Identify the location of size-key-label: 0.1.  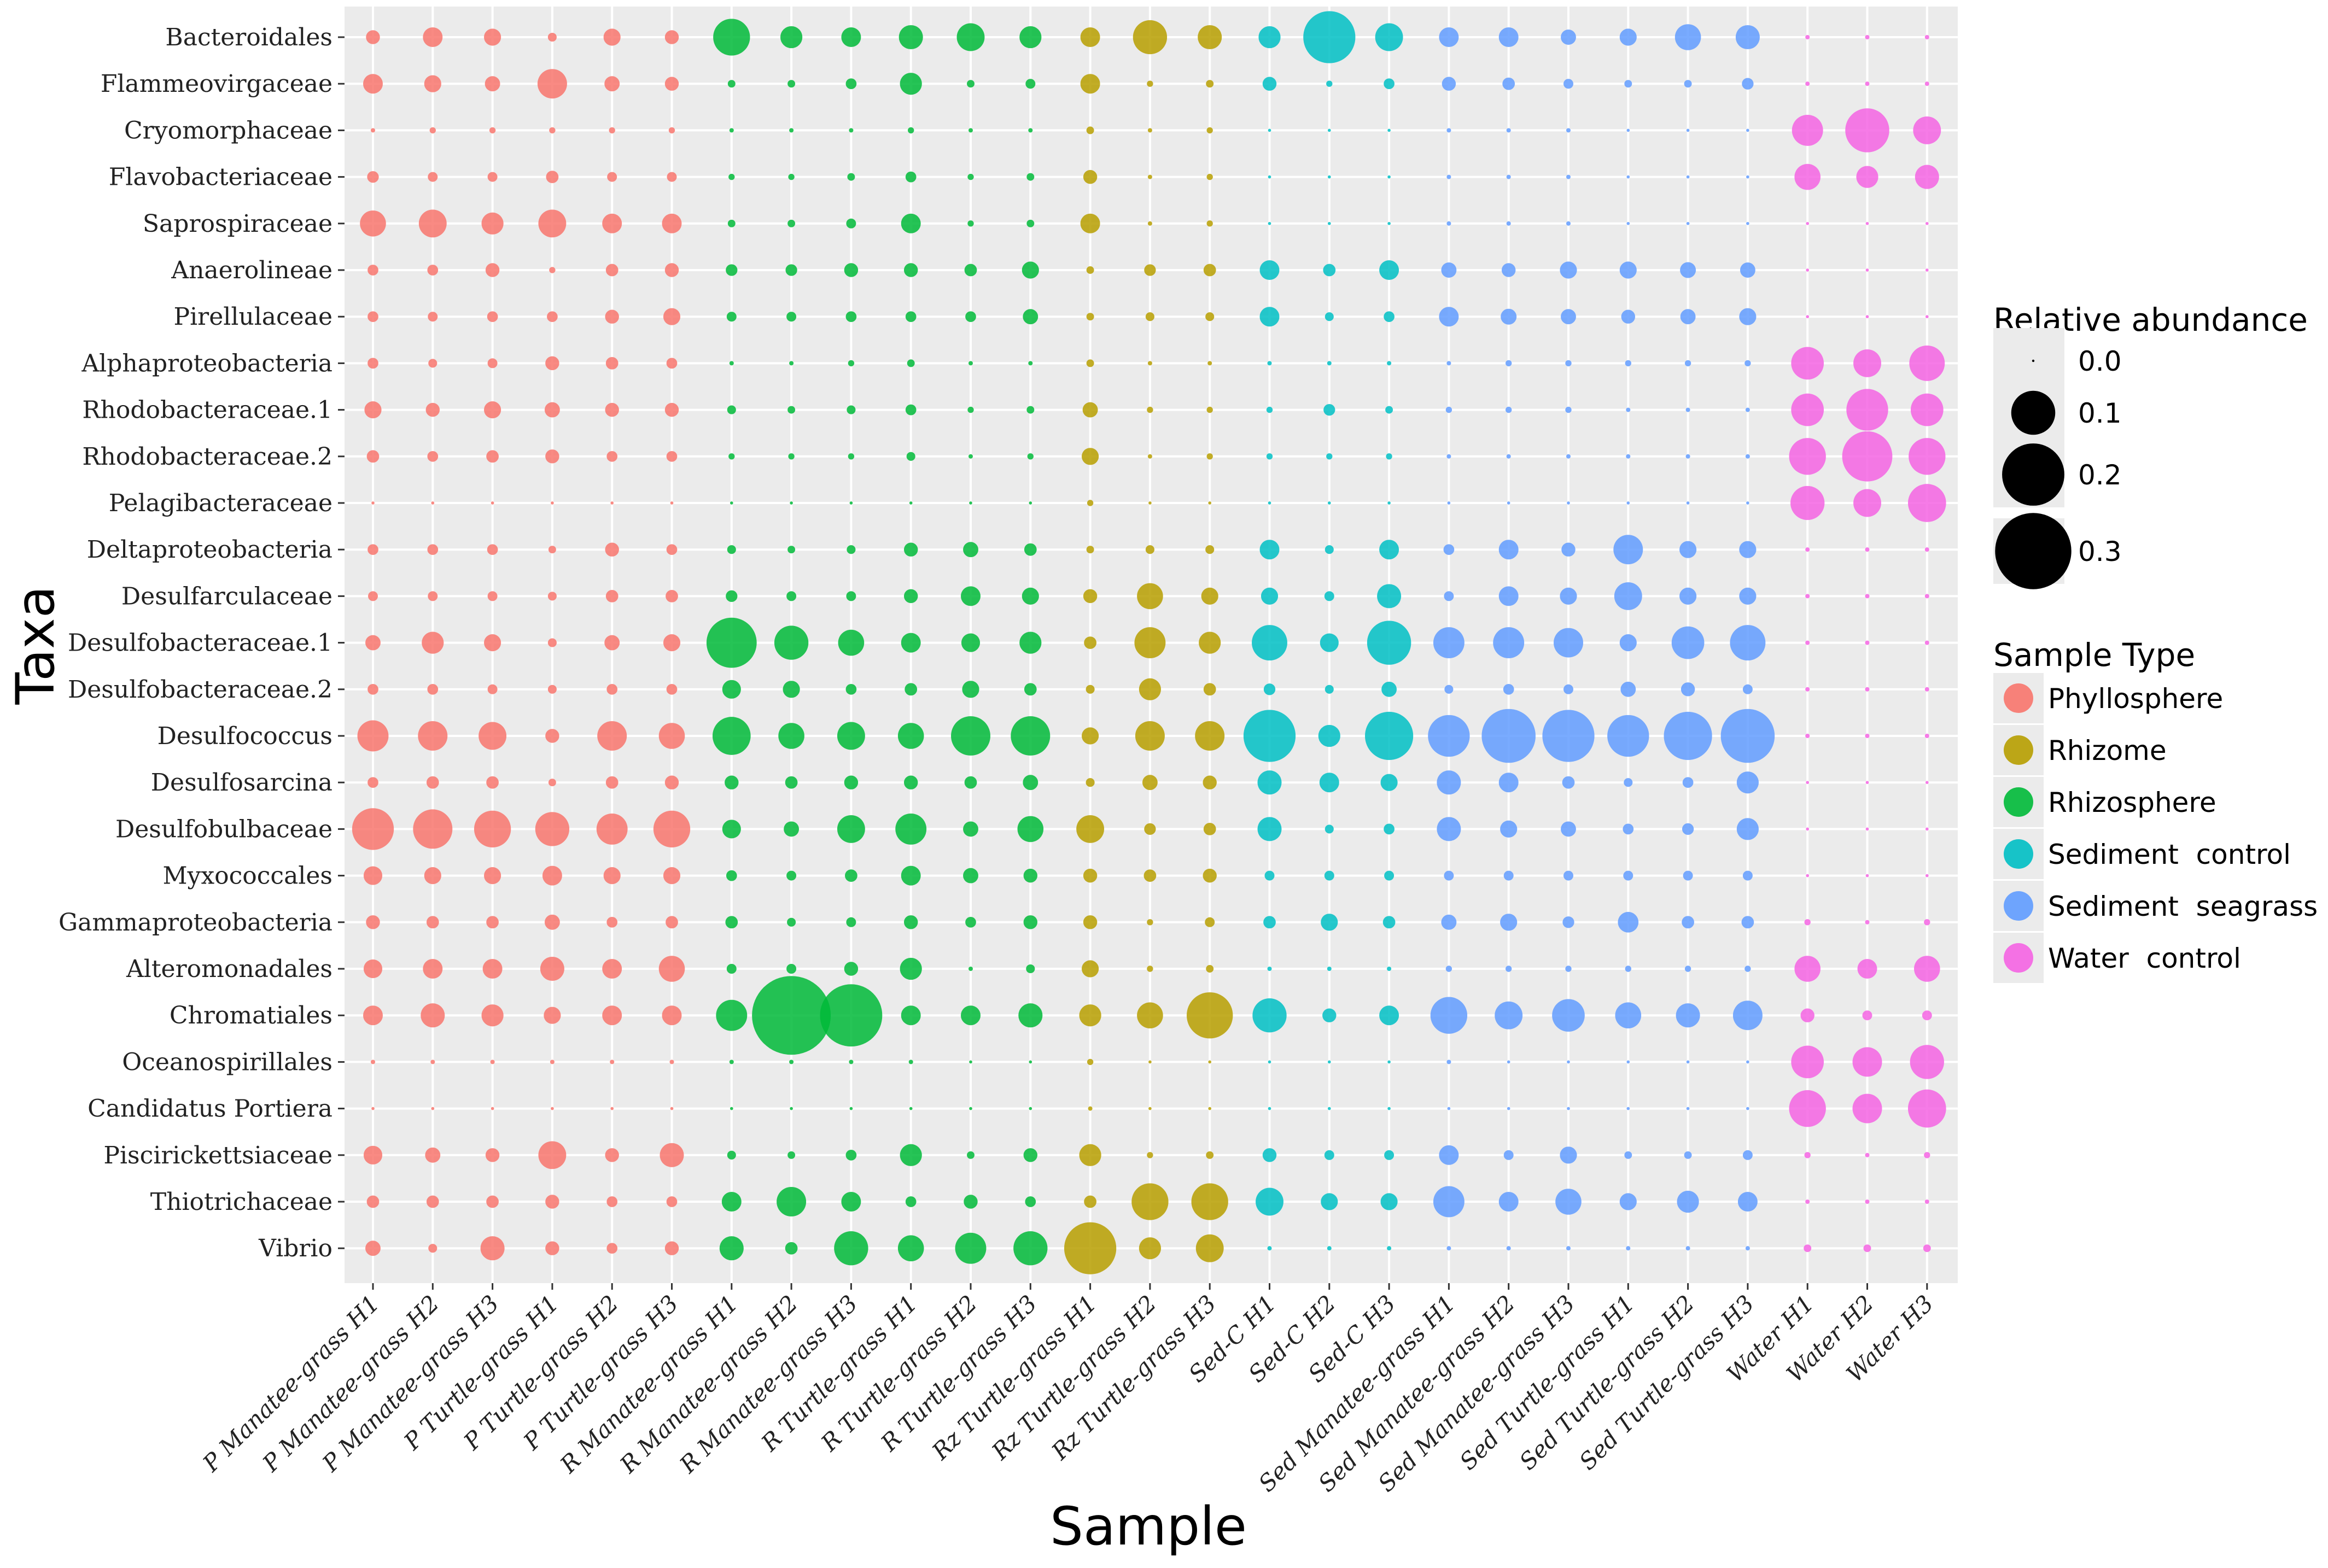
(2100, 413).